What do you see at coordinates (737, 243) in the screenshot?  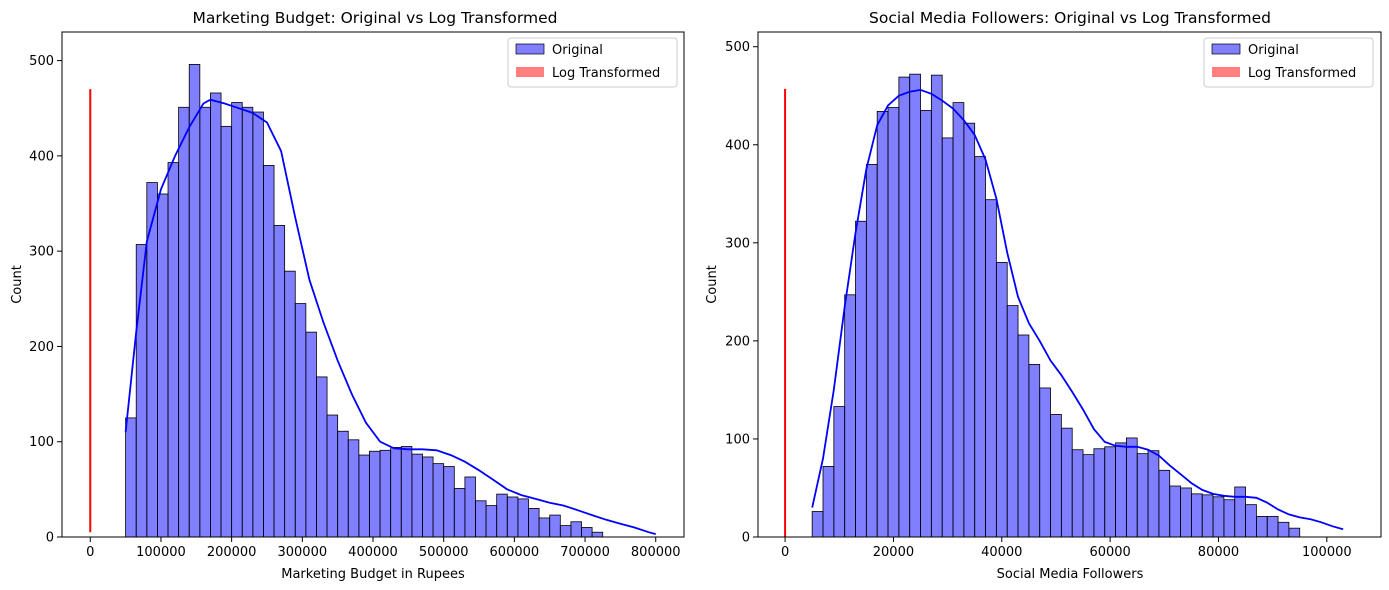 I see `y-tick-label: 300` at bounding box center [737, 243].